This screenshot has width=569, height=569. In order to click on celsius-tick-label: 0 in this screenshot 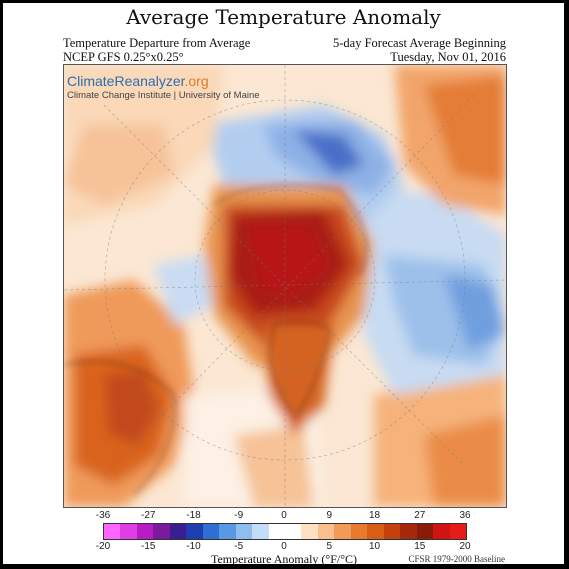, I will do `click(284, 546)`.